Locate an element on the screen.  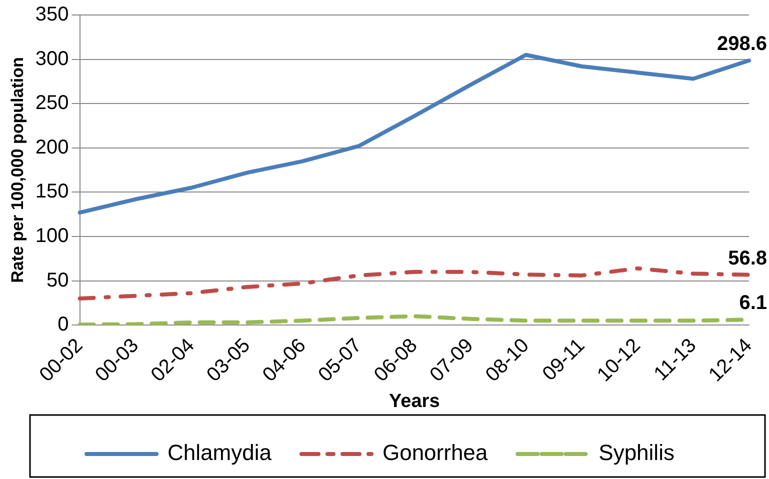
y-tick-label: 0 is located at coordinates (63, 325).